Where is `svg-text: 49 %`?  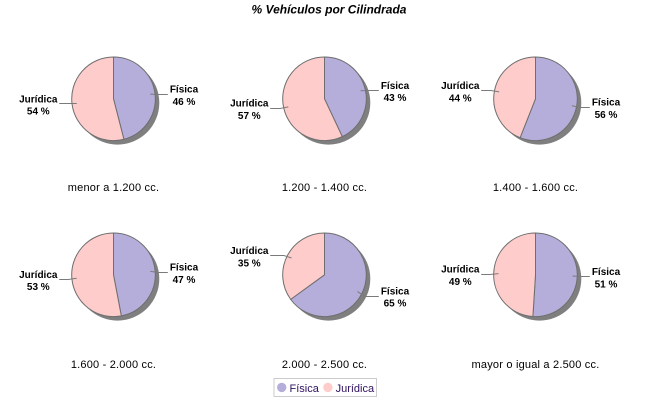
svg-text: 49 % is located at coordinates (460, 282).